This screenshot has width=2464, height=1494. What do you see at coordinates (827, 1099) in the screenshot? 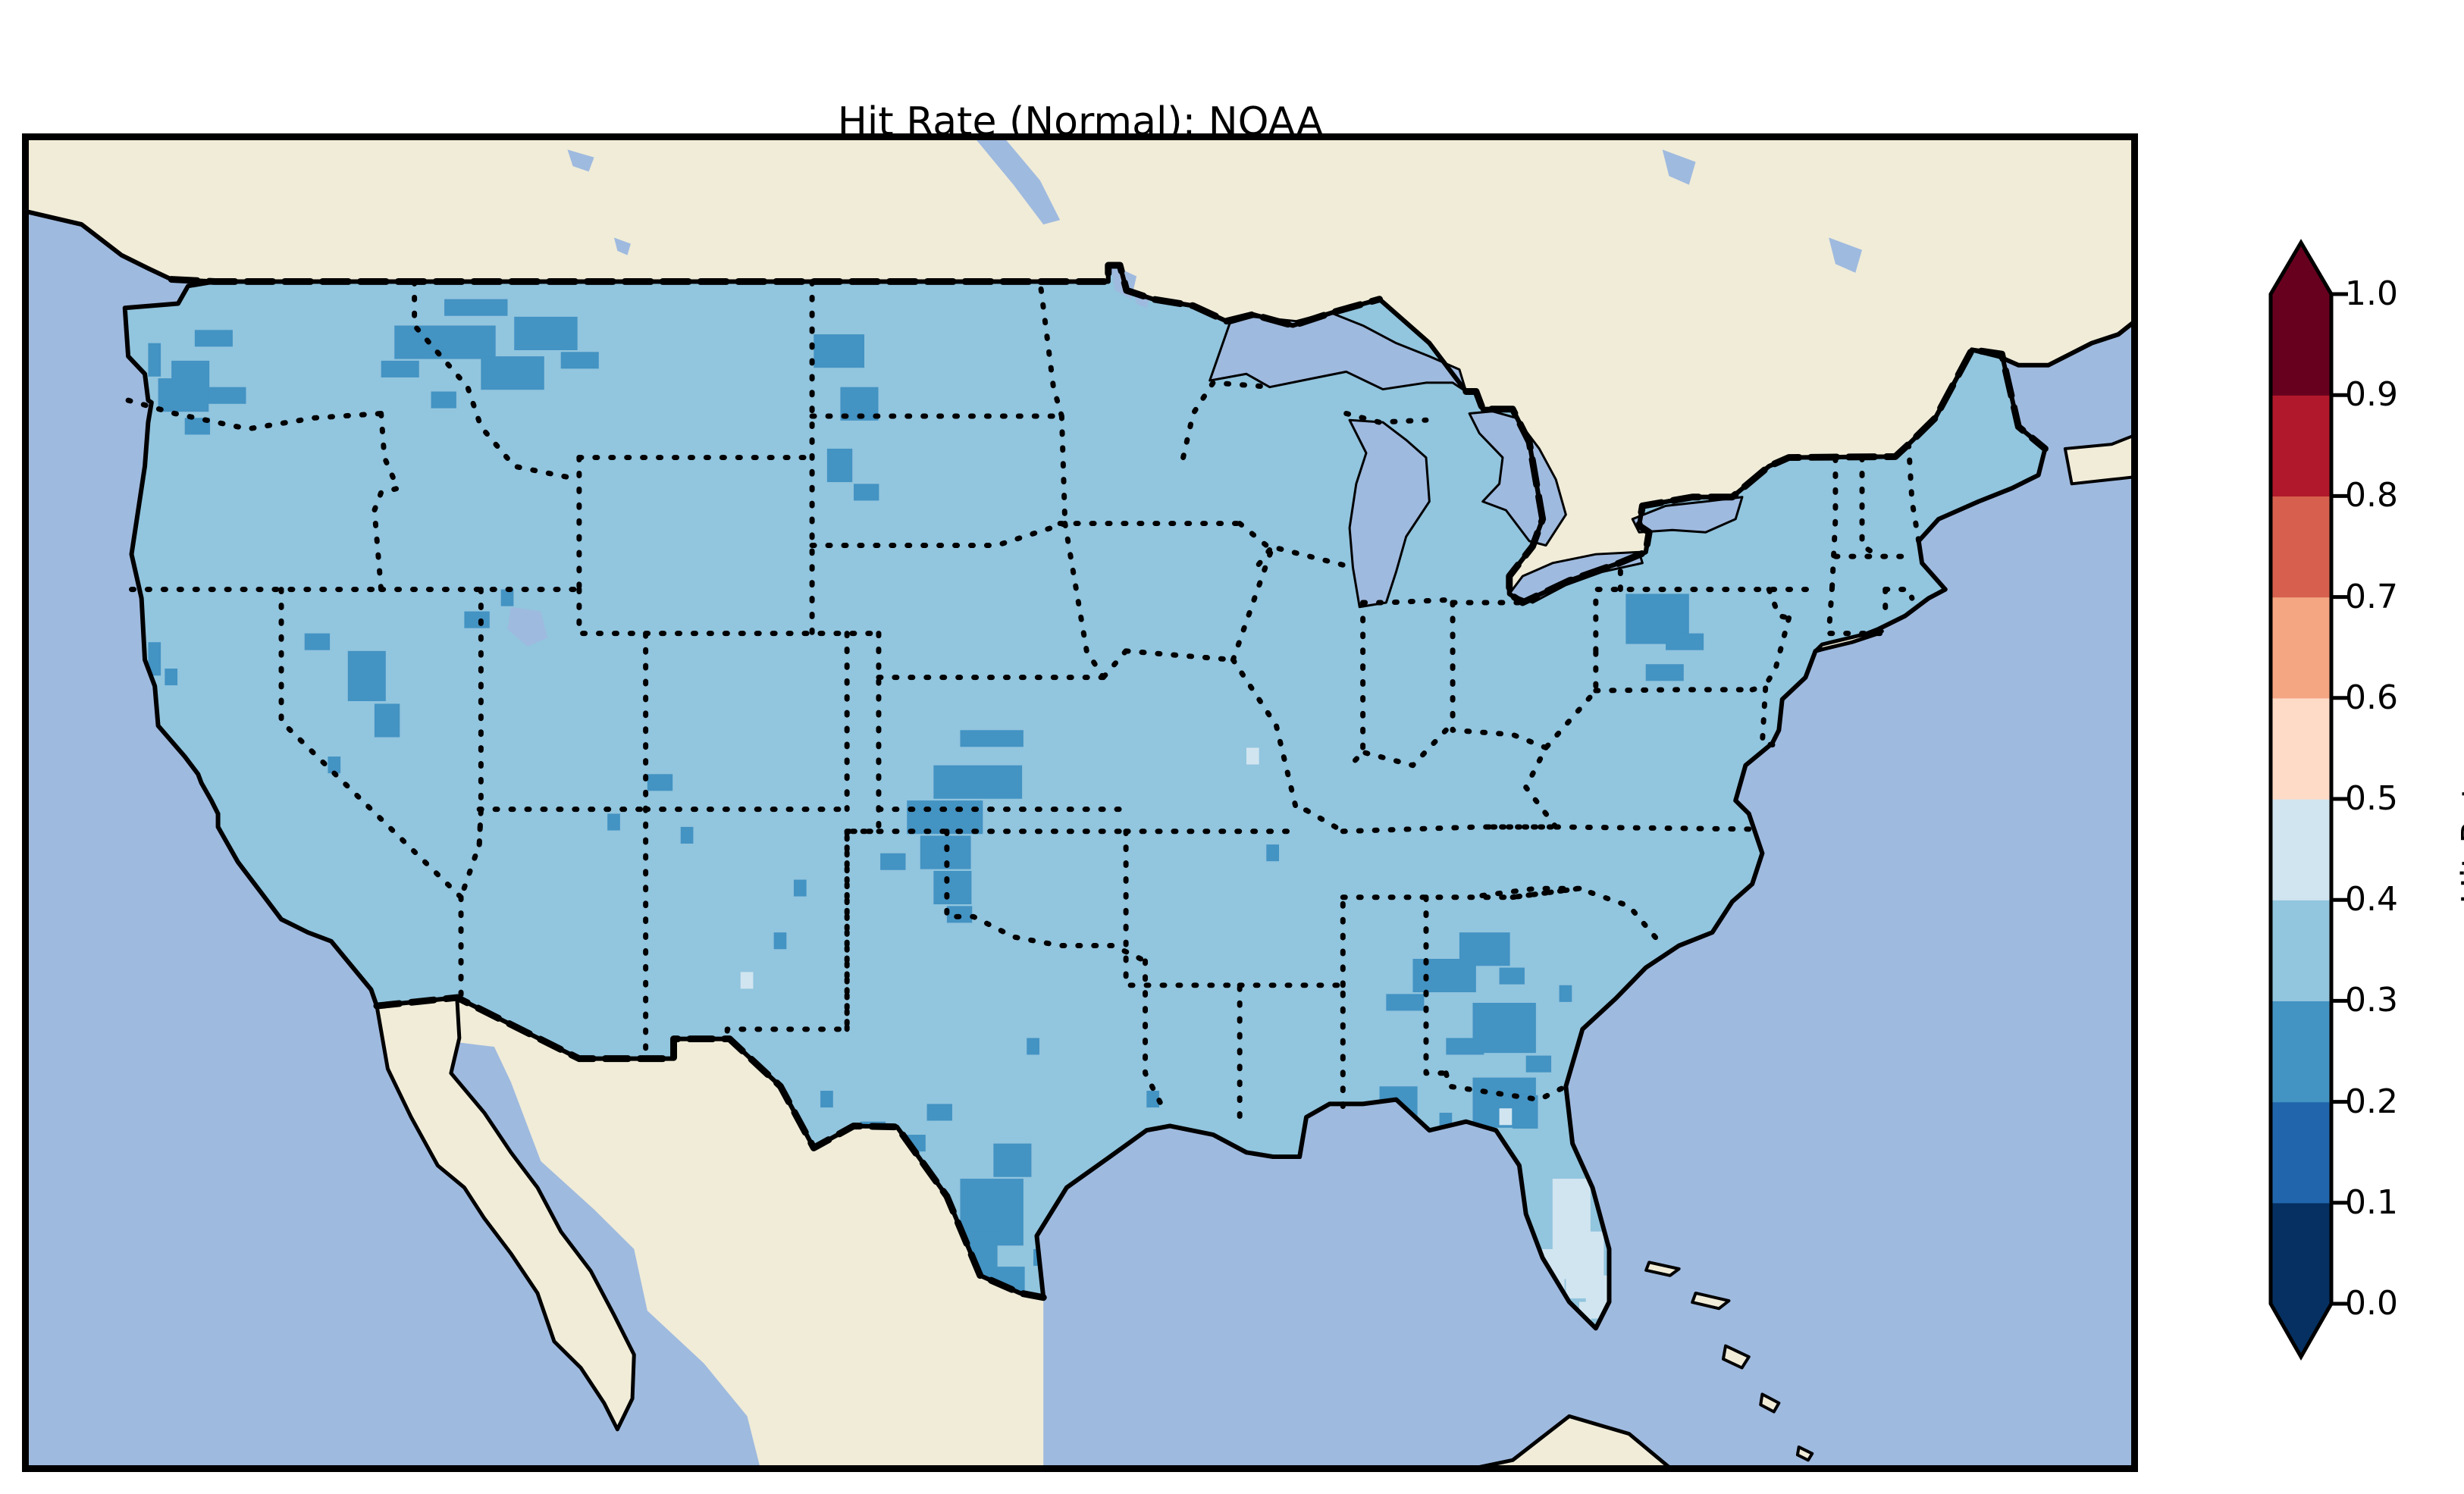
I see `data-cell-band-0.2-0.3-65` at bounding box center [827, 1099].